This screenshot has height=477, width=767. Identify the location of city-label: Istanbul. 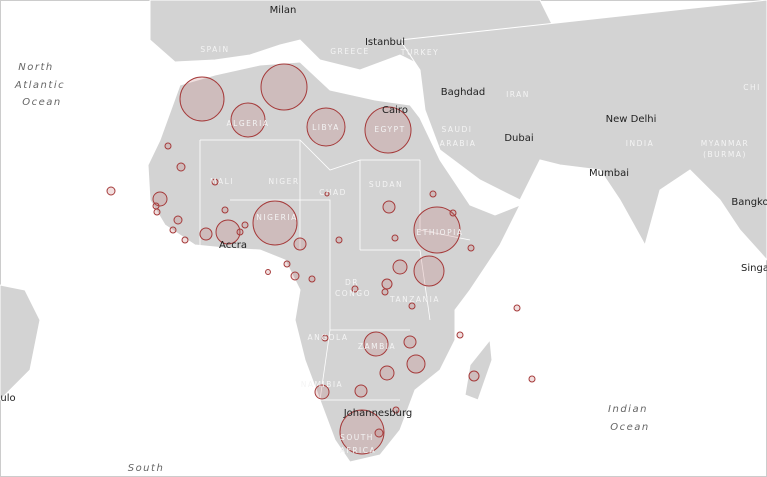
(385, 42).